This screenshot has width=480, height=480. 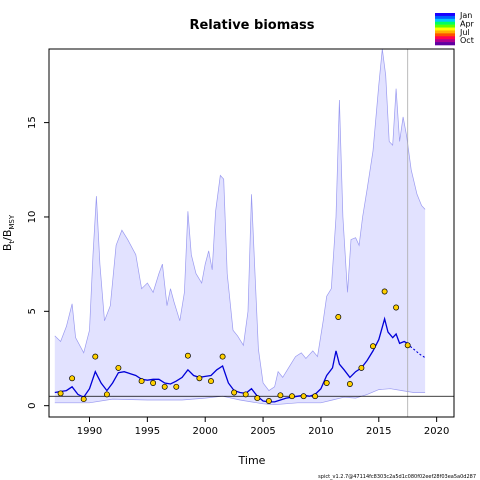 I want to click on y-label-slash-b: /B, so click(x=7, y=235).